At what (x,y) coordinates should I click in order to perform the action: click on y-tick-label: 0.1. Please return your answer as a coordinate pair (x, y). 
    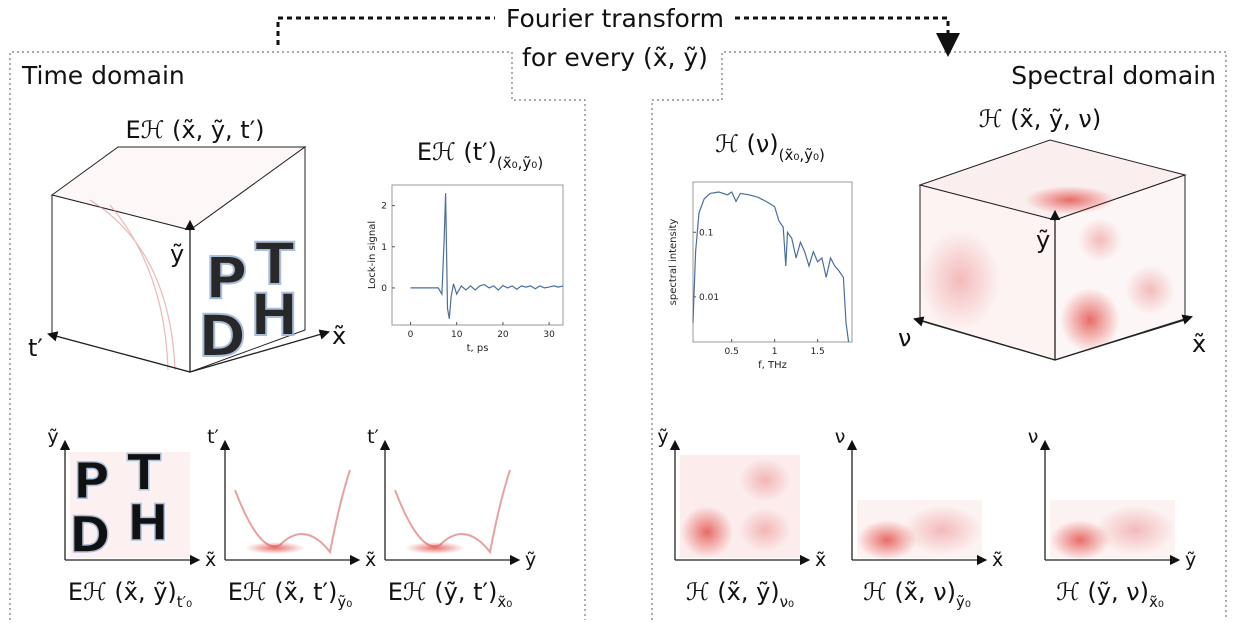
    Looking at the image, I should click on (706, 233).